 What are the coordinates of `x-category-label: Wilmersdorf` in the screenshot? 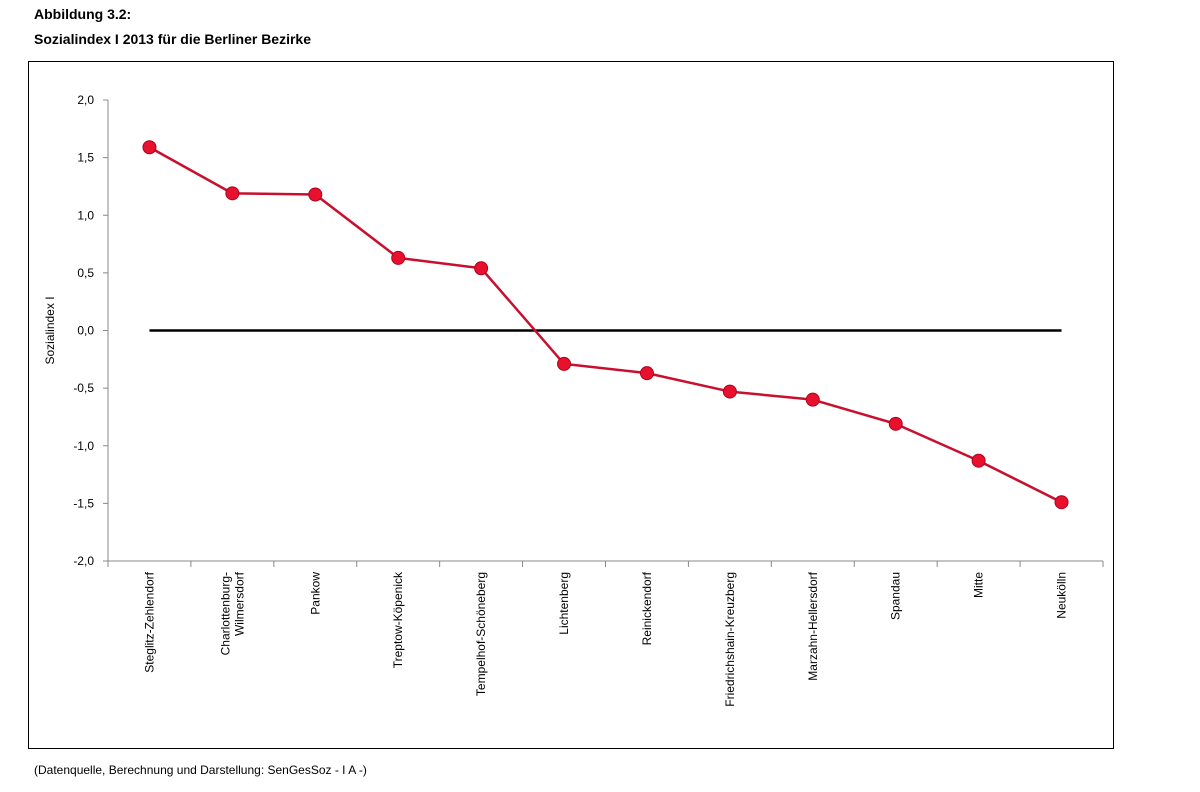 It's located at (239, 603).